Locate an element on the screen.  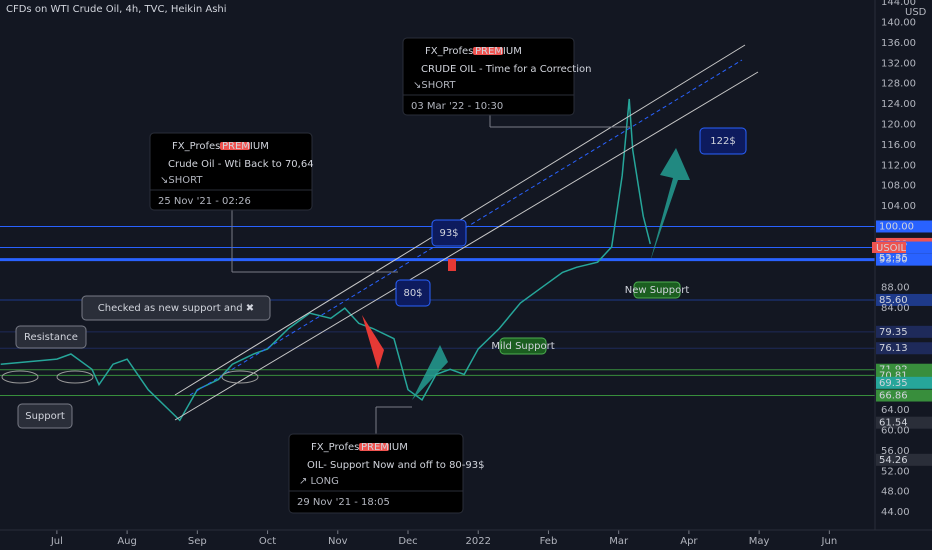
x-tick-label: 2022 is located at coordinates (478, 541).